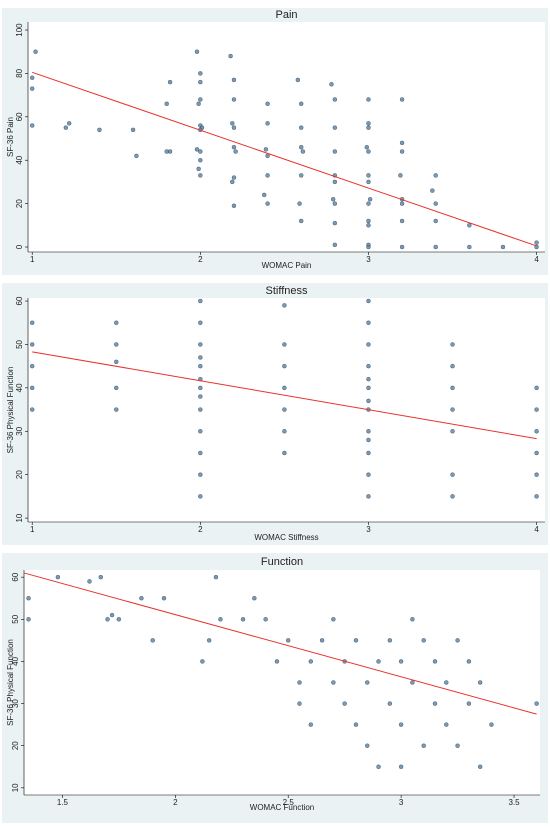 The width and height of the screenshot is (550, 827). I want to click on y-tick-label: 50, so click(15, 618).